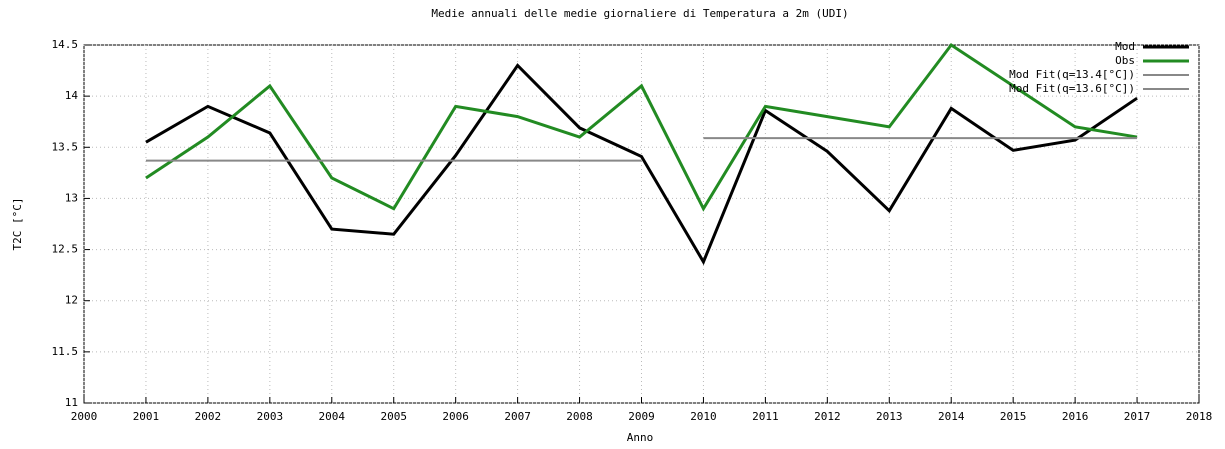  I want to click on x-tick-label: 2000, so click(84, 416).